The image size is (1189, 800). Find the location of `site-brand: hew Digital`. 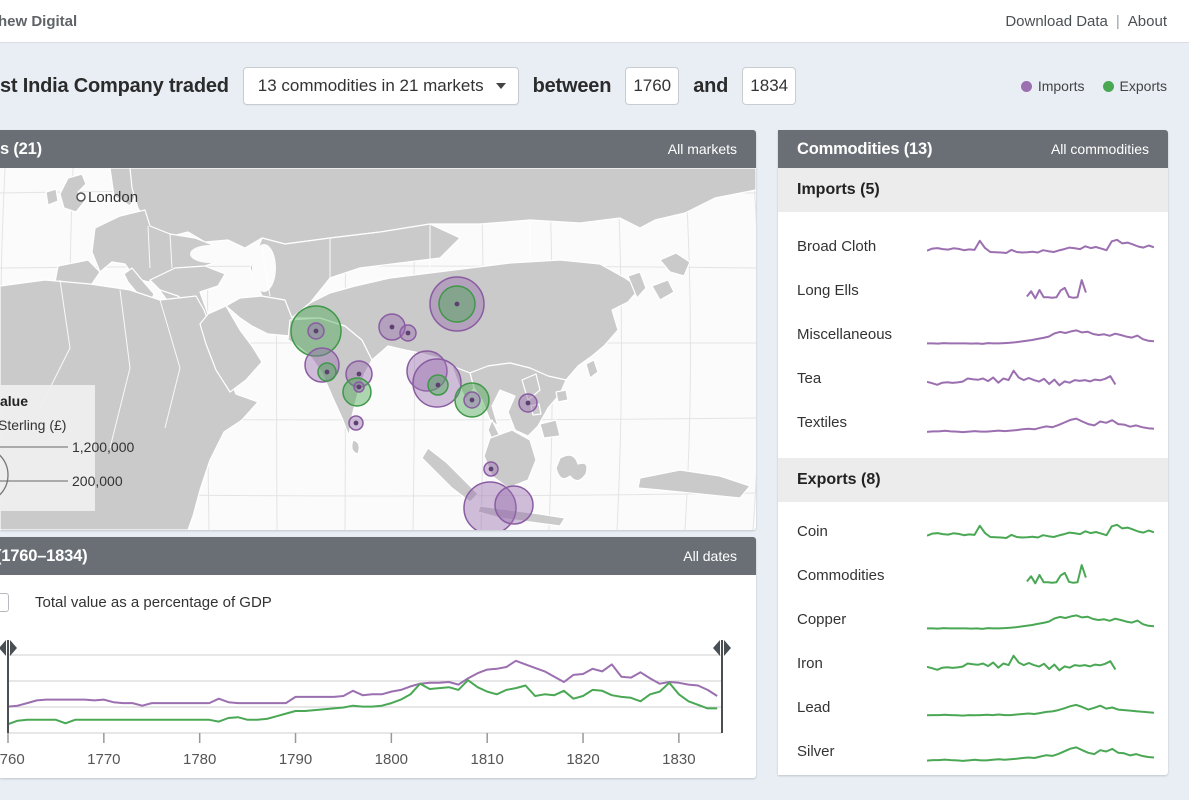

site-brand: hew Digital is located at coordinates (39, 21).